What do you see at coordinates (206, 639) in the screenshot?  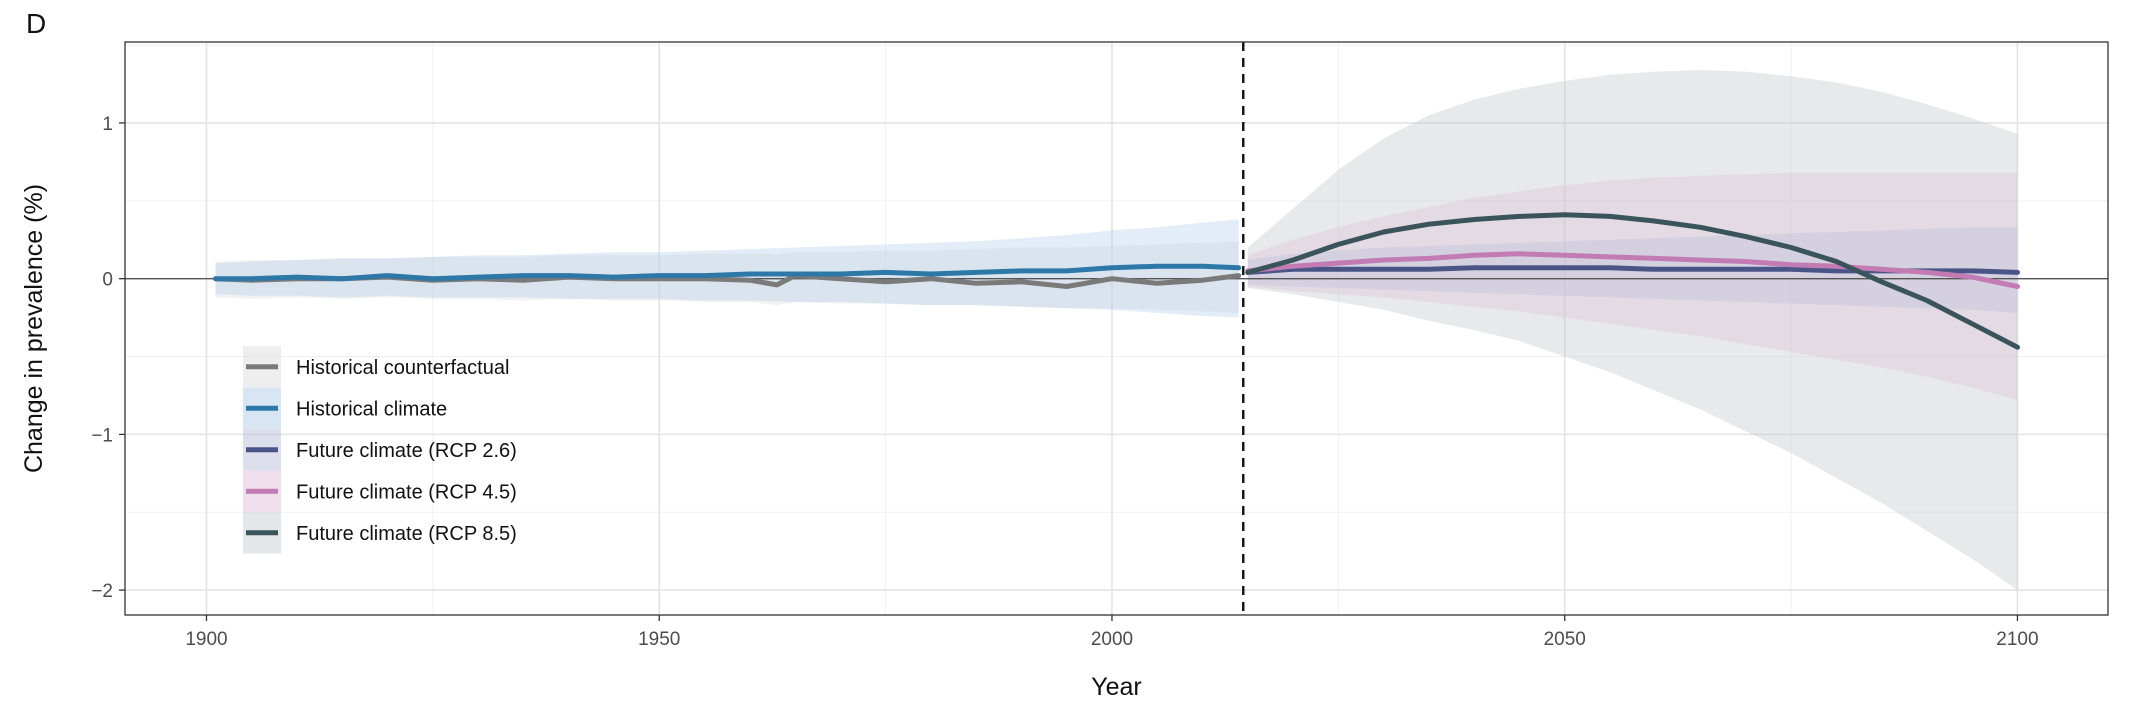 I see `x-tick-label: 1900` at bounding box center [206, 639].